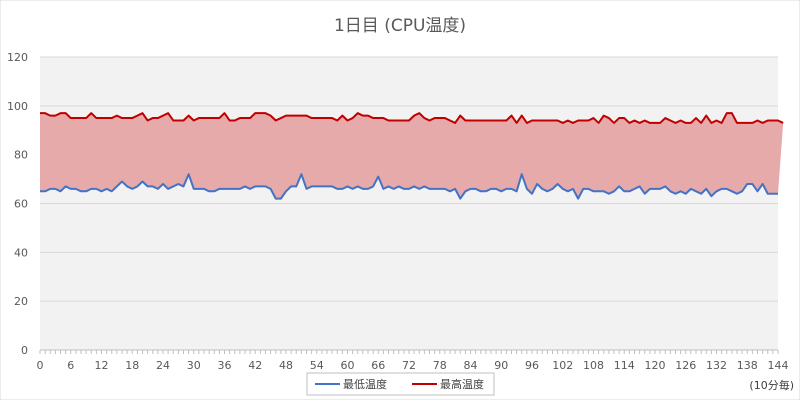 This screenshot has height=400, width=800. What do you see at coordinates (624, 365) in the screenshot?
I see `x-tick-label-114: 114` at bounding box center [624, 365].